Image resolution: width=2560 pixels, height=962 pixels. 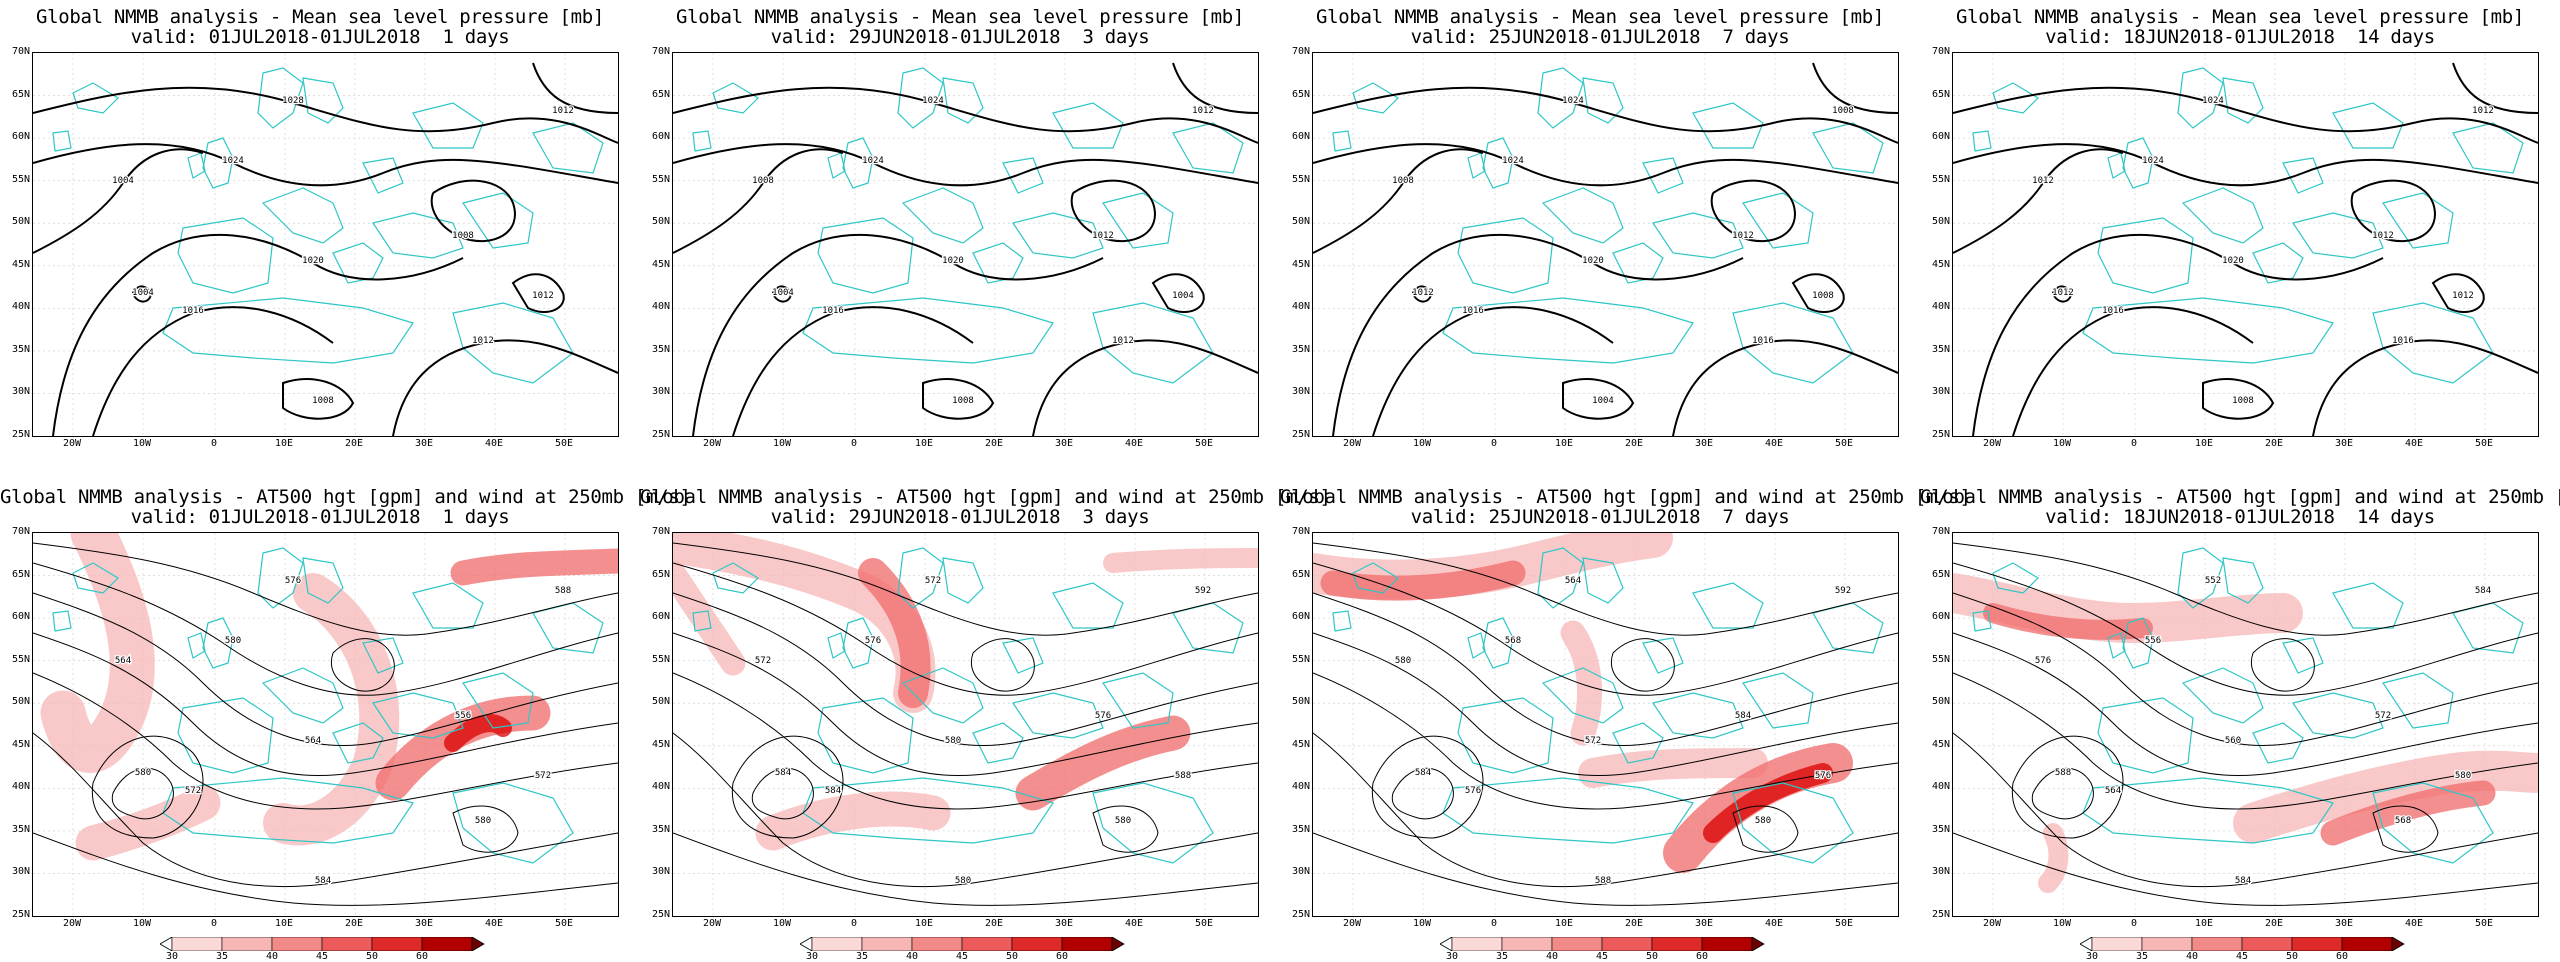 I want to click on colorbar-label: 35, so click(x=862, y=956).